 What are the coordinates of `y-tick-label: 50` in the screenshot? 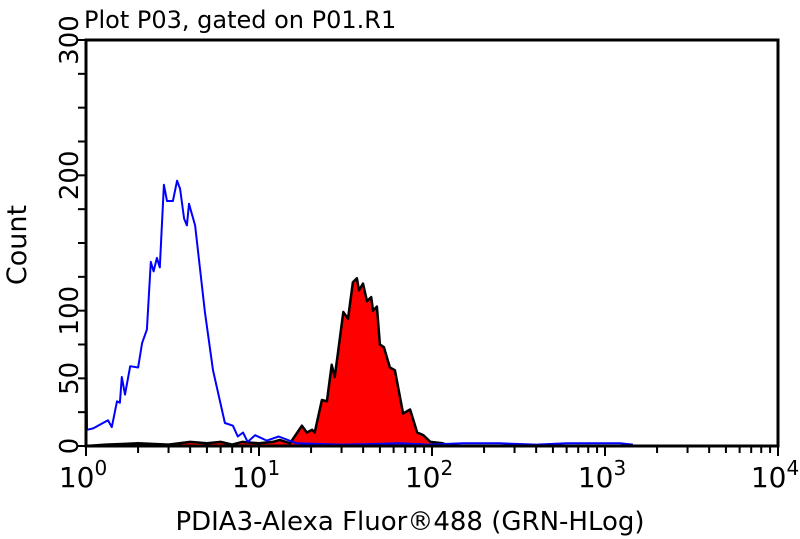 It's located at (70, 378).